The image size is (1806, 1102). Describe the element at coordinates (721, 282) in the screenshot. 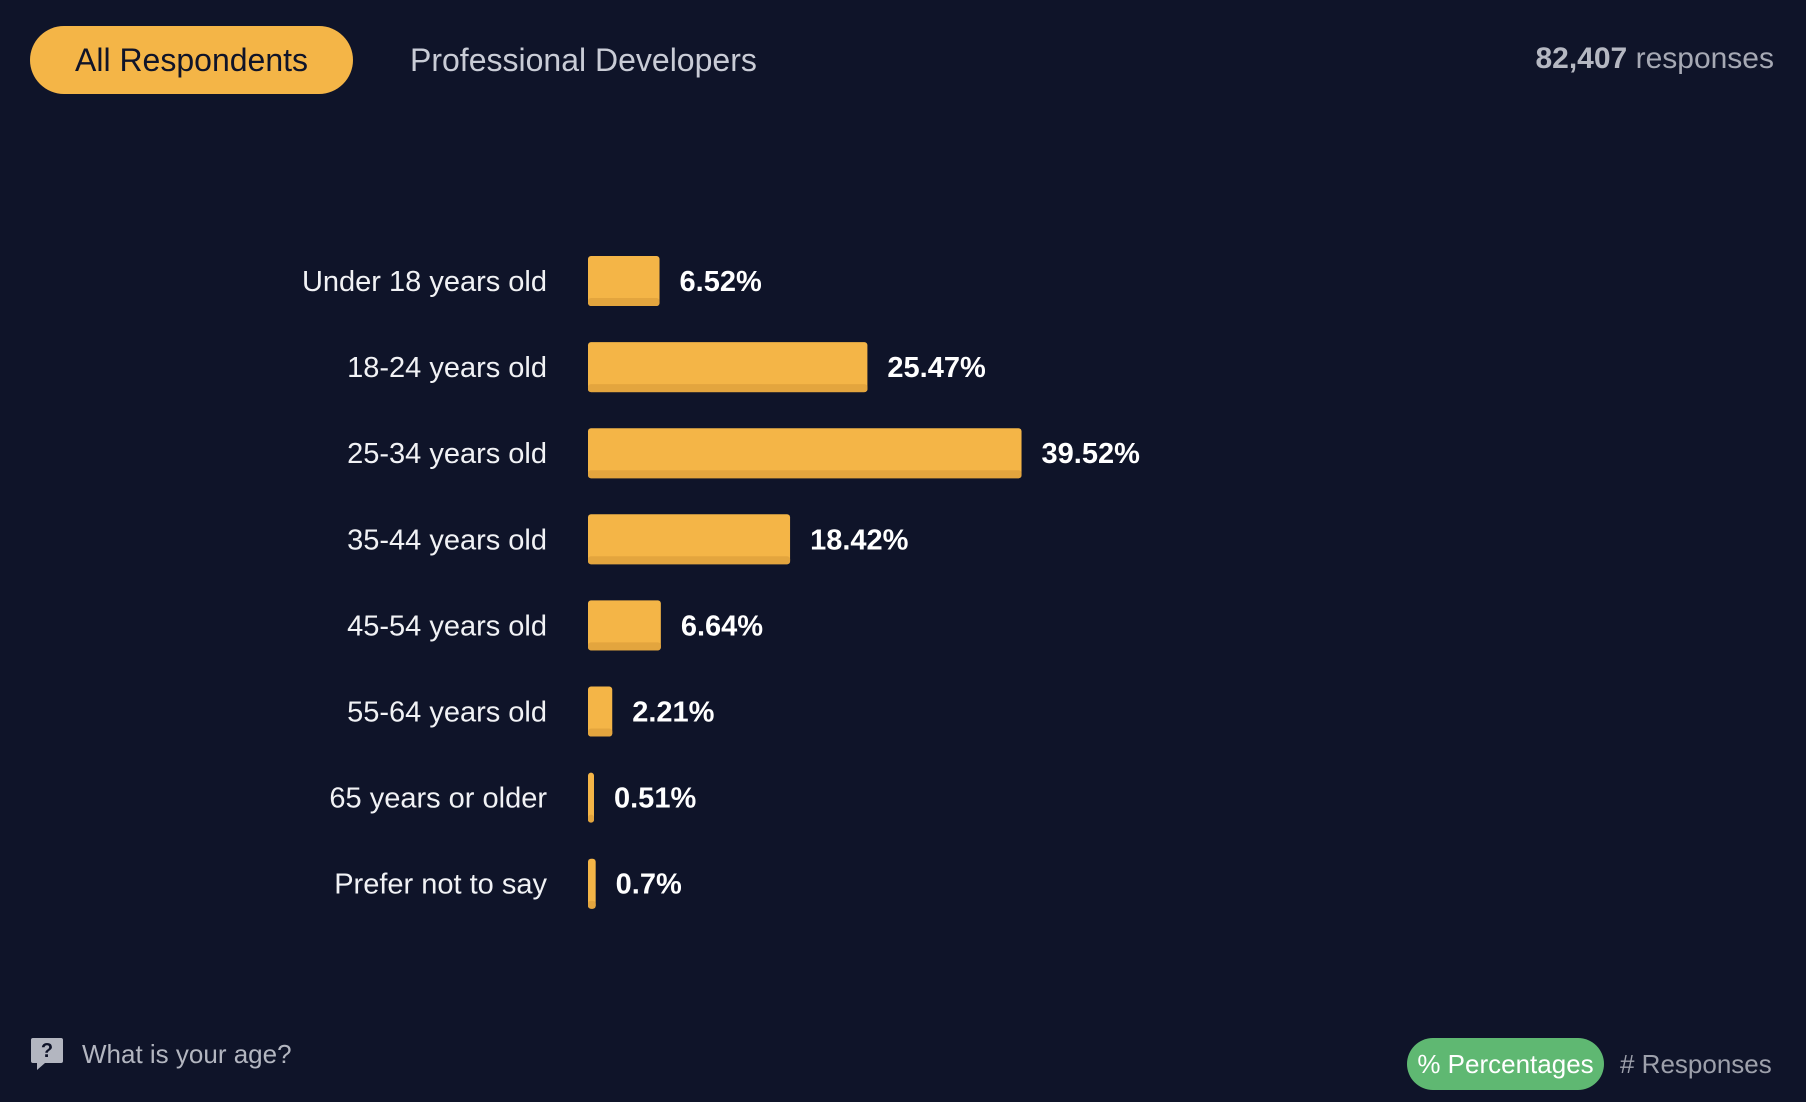

I see `value-label-under-18-years-old: 6.52%` at that location.